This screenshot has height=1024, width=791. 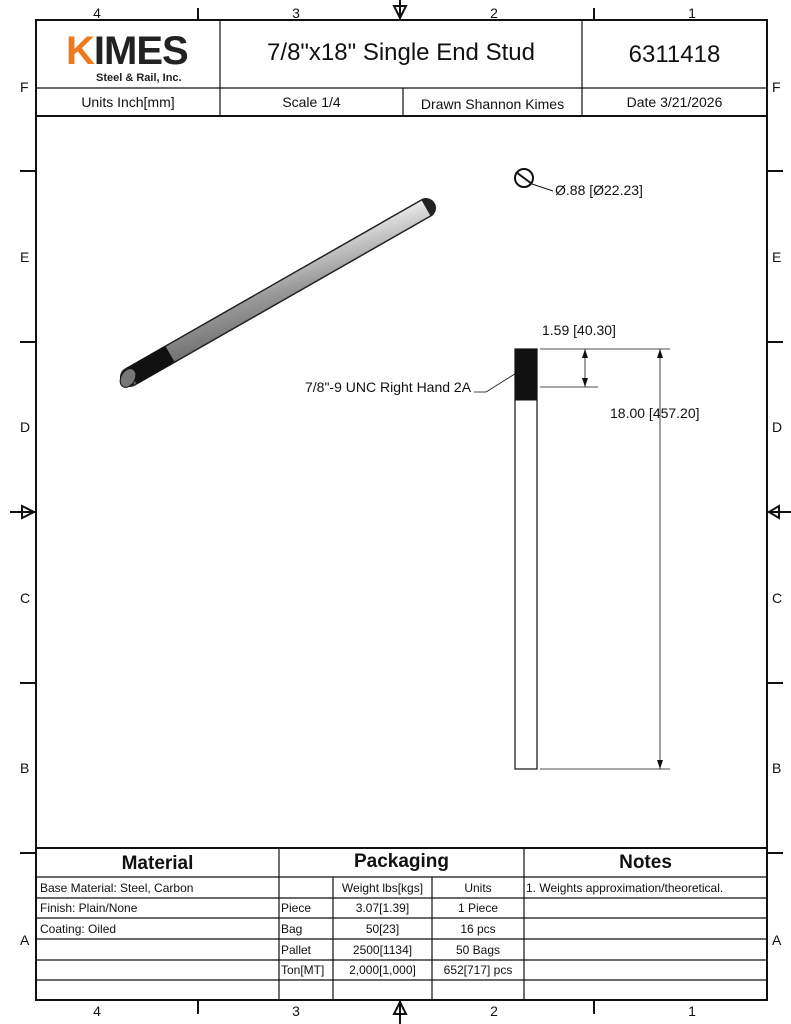 I want to click on note-item: 1. Weights approximation/theoretical., so click(x=625, y=887).